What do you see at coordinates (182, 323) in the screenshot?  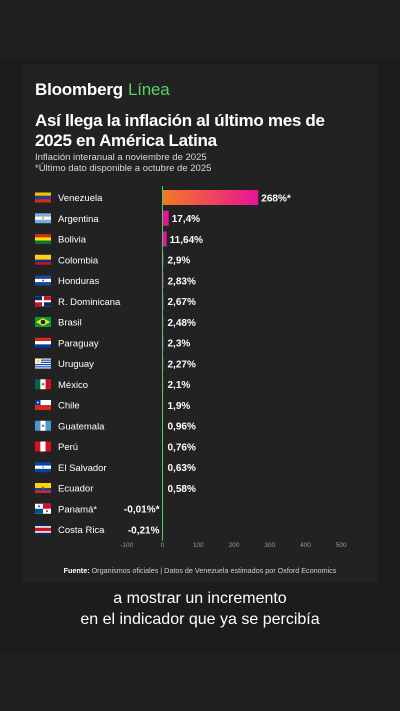 I see `value-label: 2,48%` at bounding box center [182, 323].